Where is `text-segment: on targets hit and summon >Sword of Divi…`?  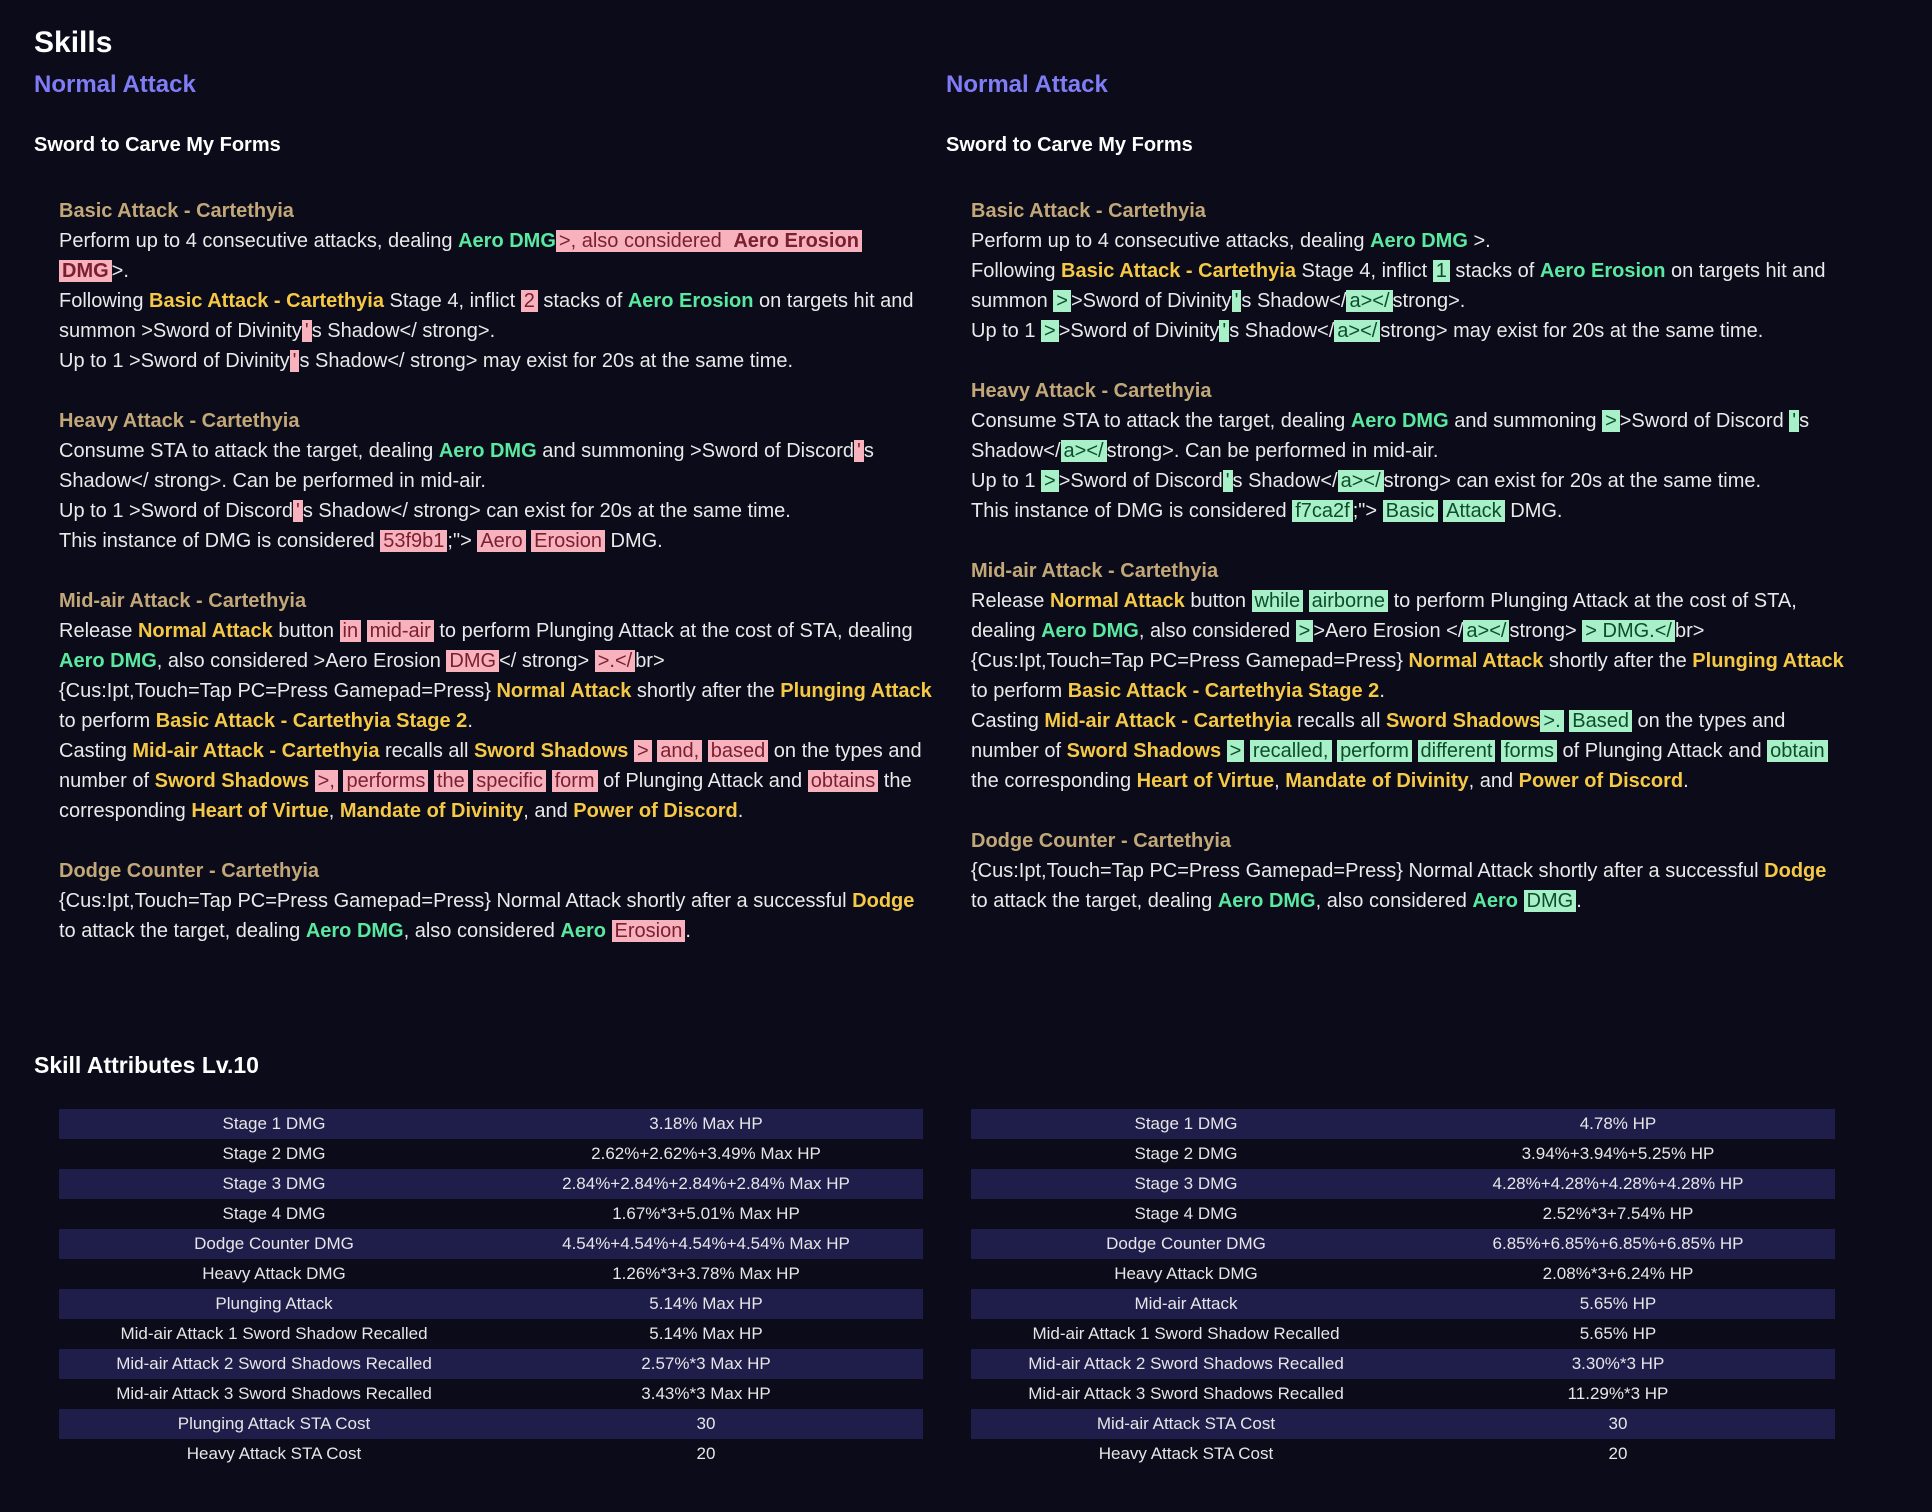 text-segment: on targets hit and summon >Sword of Divi… is located at coordinates (486, 316).